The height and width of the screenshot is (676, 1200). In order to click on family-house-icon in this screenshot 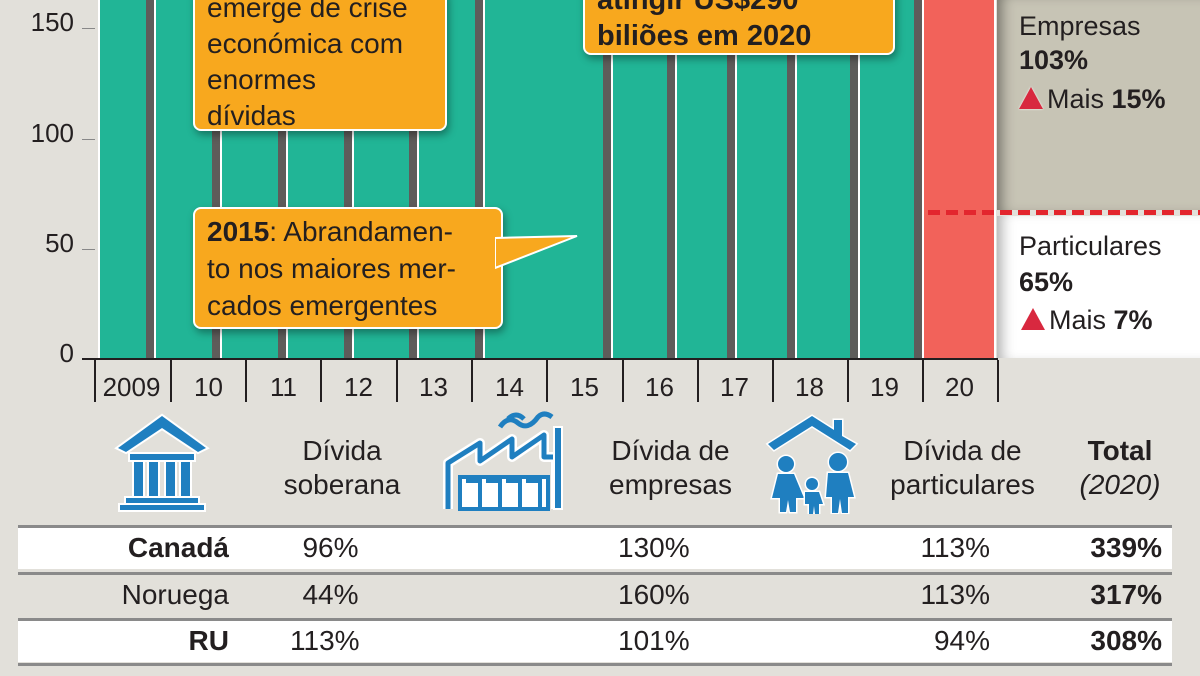, I will do `click(812, 464)`.